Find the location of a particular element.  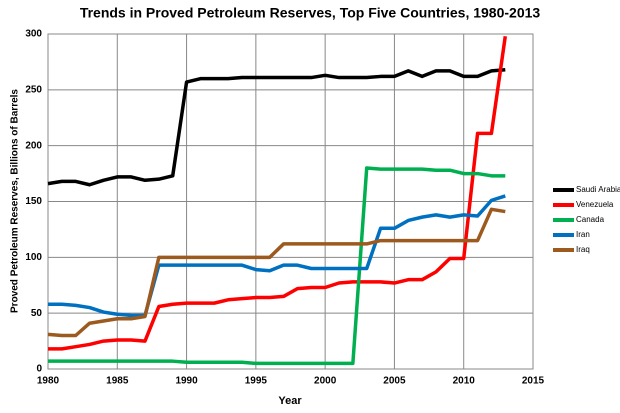

x-tick-label: 2005 is located at coordinates (394, 381).